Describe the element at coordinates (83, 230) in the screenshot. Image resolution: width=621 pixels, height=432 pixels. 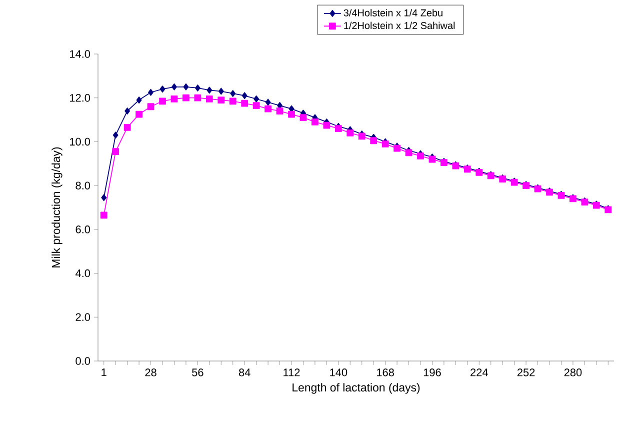
I see `y-tick-label: 6.0` at that location.